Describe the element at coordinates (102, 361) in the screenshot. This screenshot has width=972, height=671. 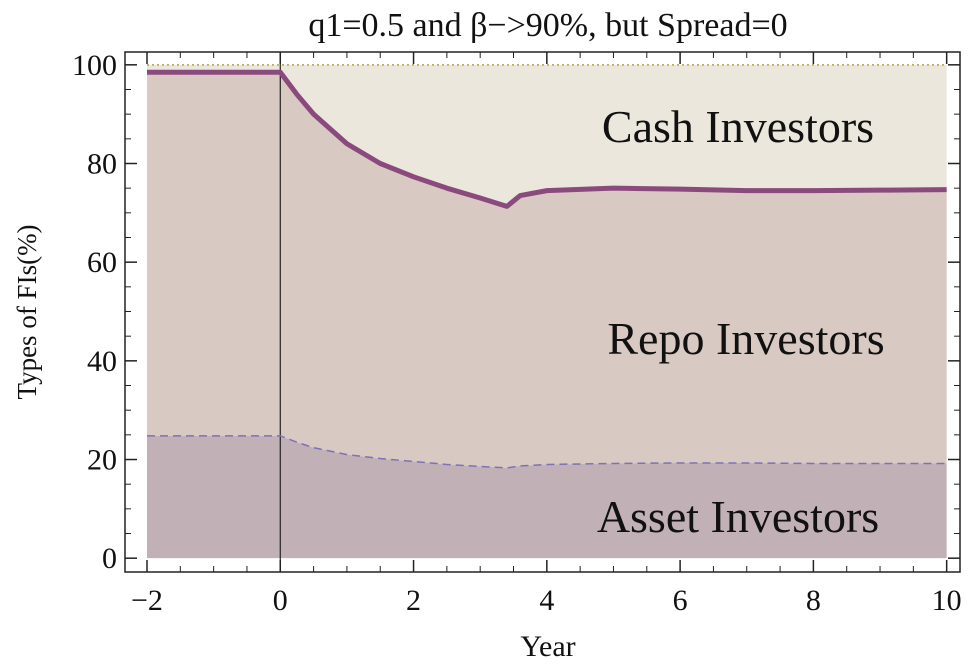
I see `y-tick-label: 40` at that location.